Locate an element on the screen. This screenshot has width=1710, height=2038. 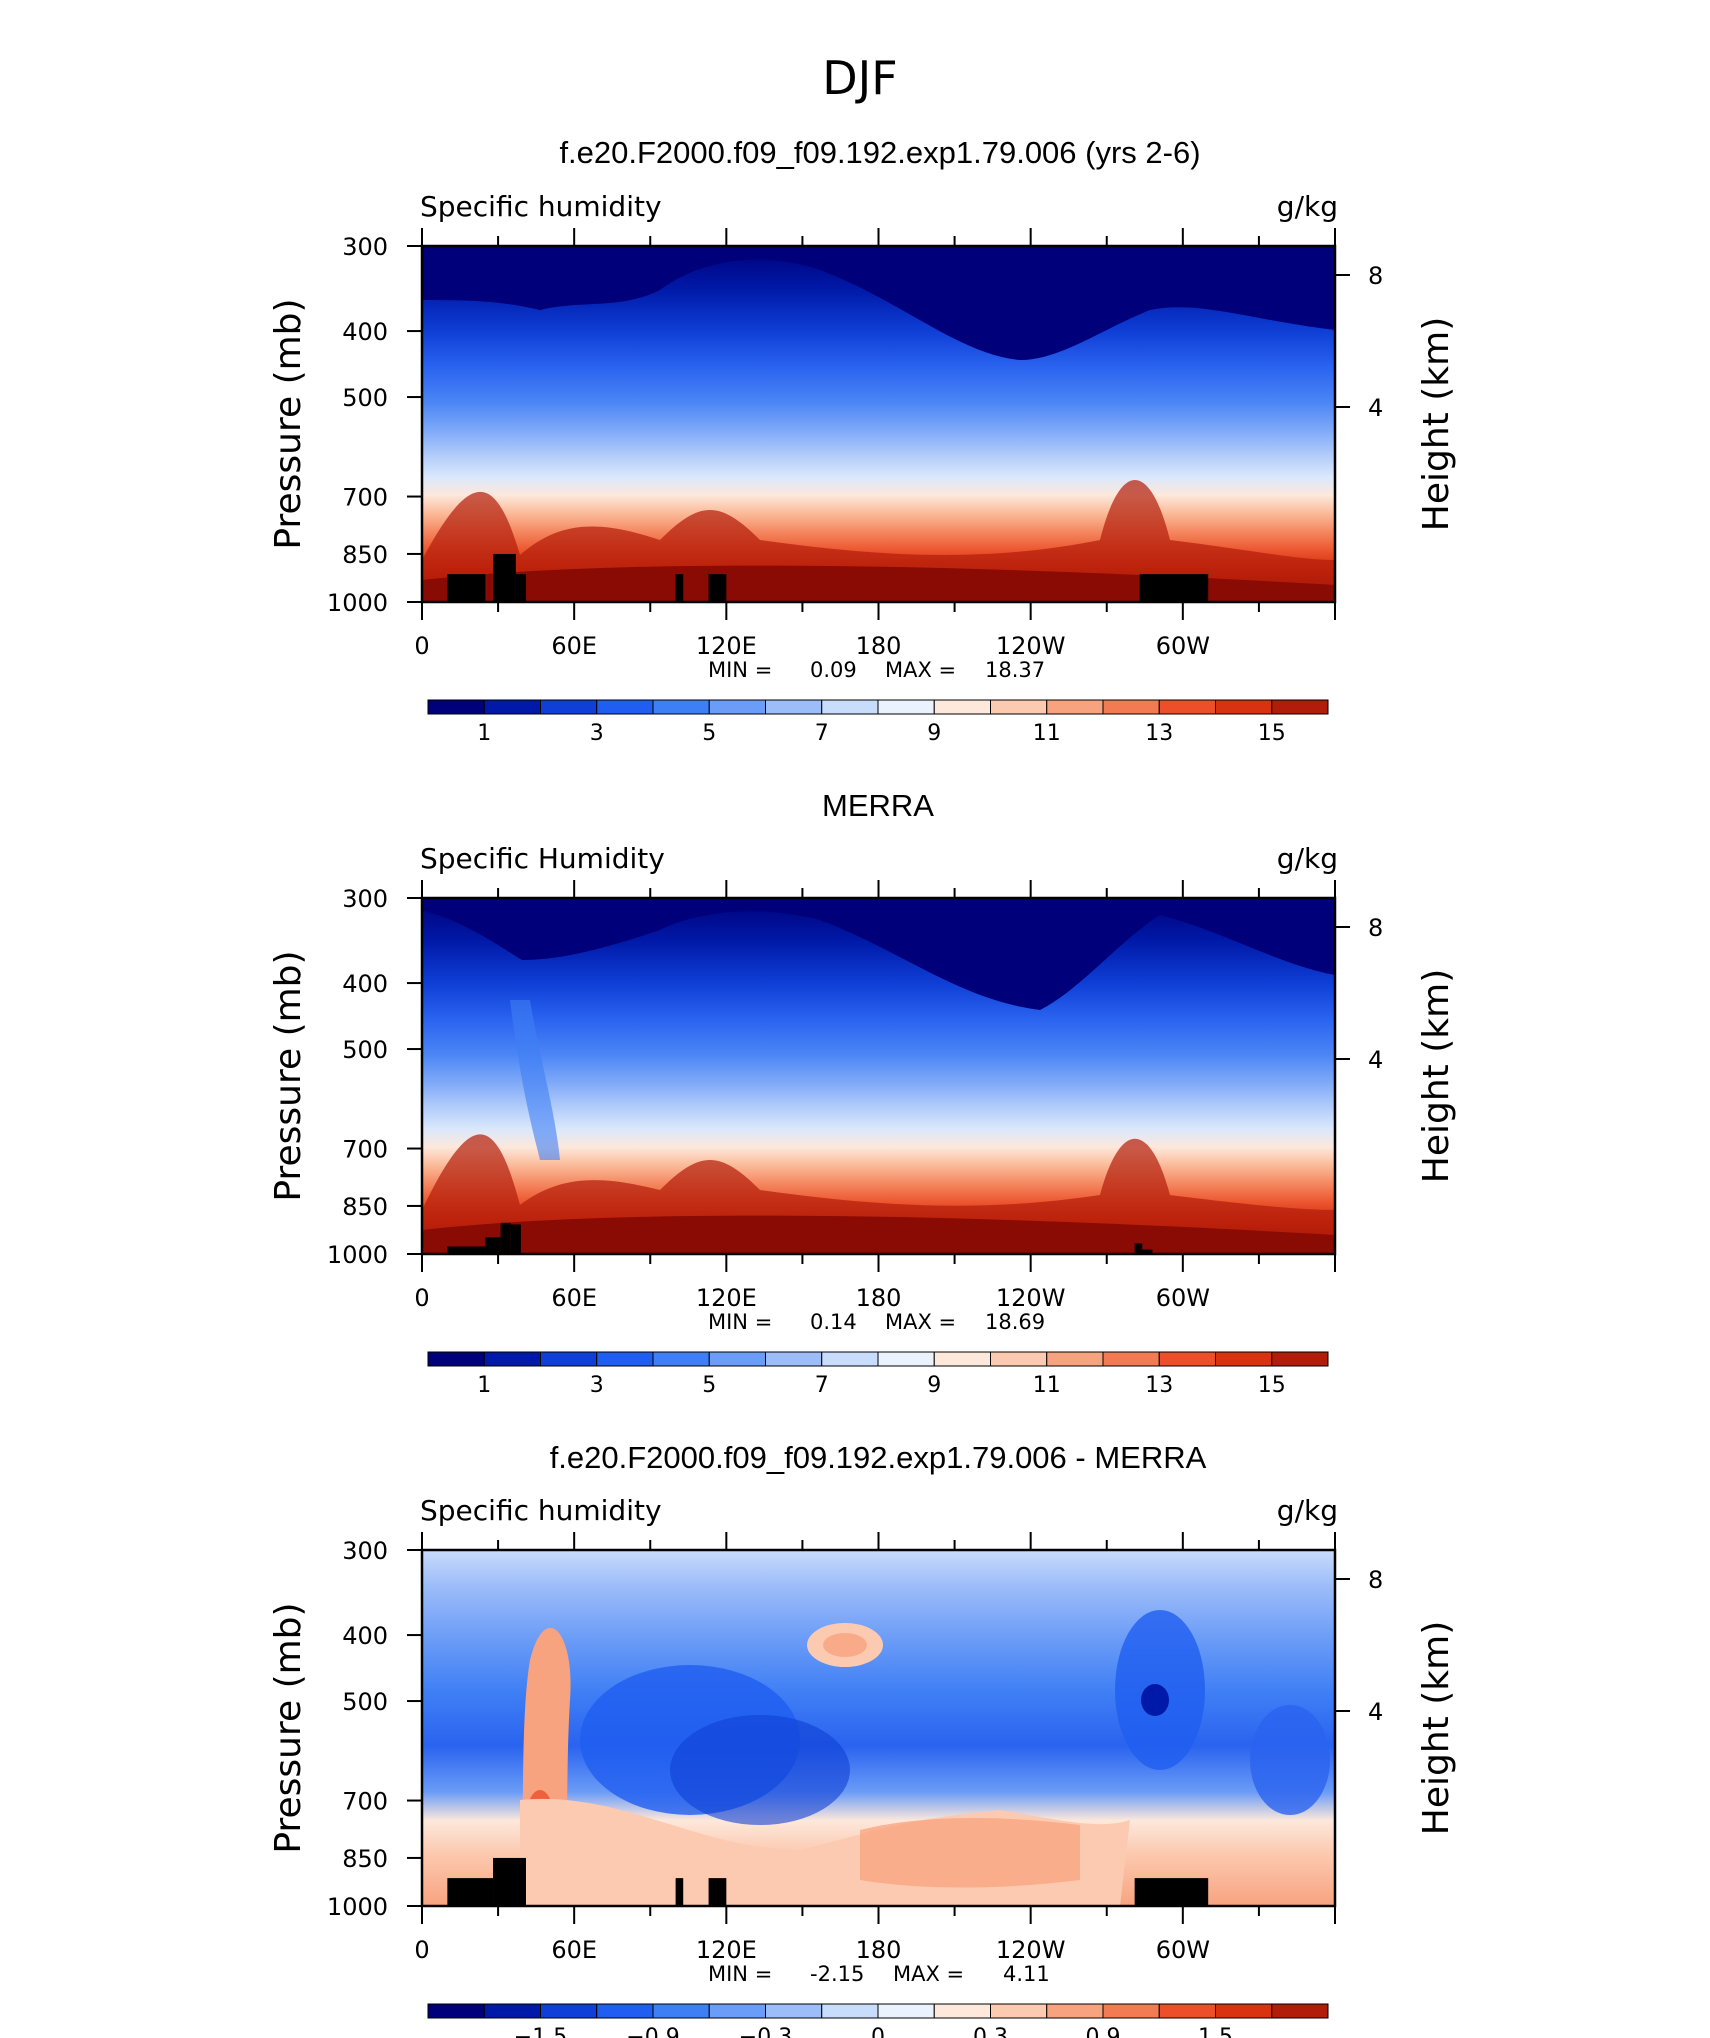
y-tick-label: 300 is located at coordinates (365, 1551).